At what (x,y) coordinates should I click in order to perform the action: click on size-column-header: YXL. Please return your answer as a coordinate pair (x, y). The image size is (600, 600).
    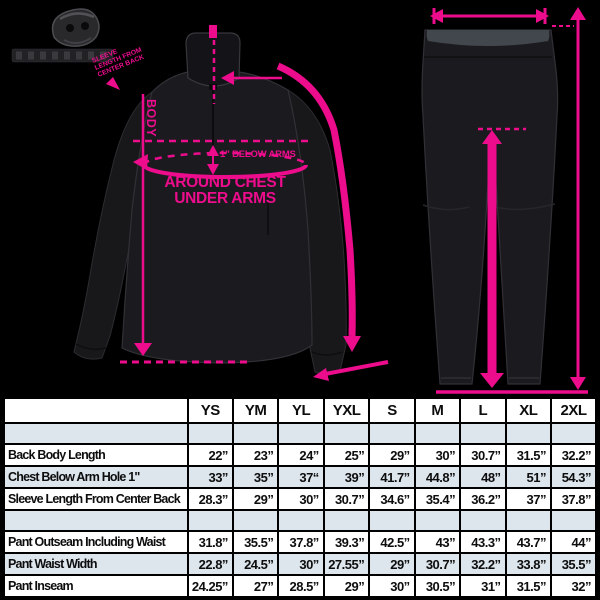
    Looking at the image, I should click on (346, 410).